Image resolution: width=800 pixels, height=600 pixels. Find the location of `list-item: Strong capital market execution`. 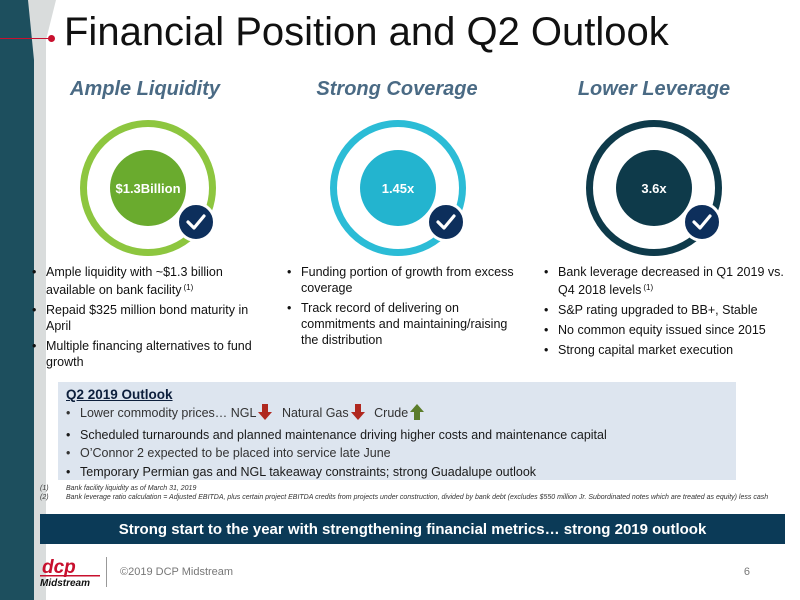

list-item: Strong capital market execution is located at coordinates (665, 350).